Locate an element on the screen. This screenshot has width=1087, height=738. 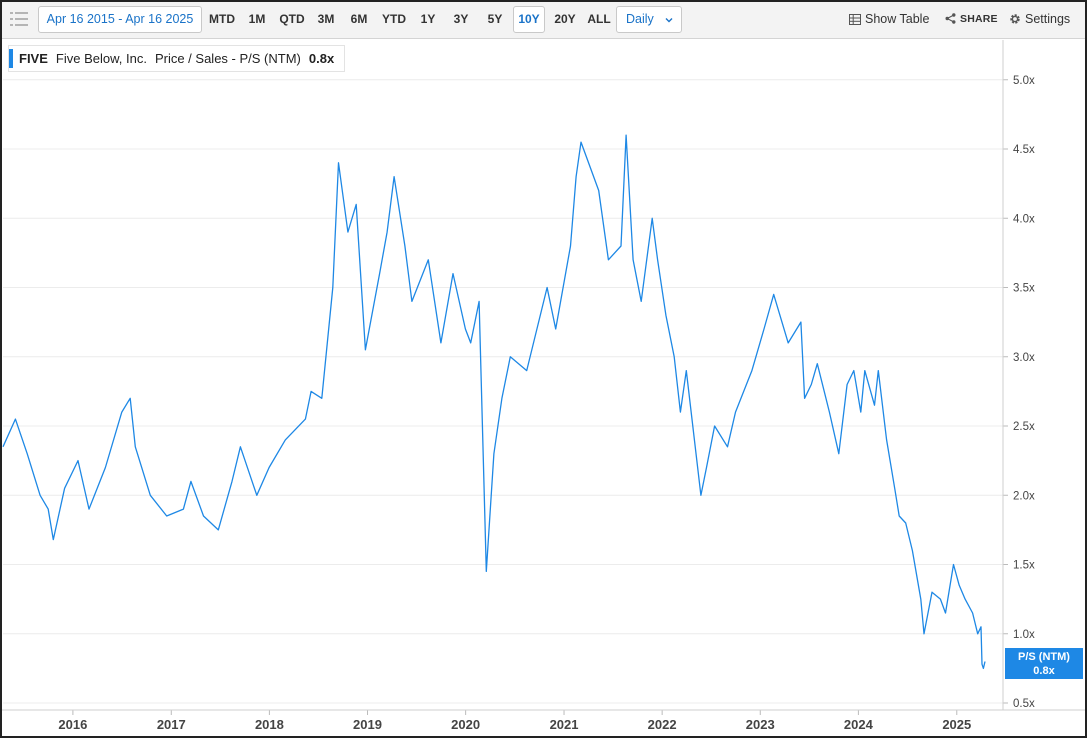
range-button-all: ALL is located at coordinates (599, 19).